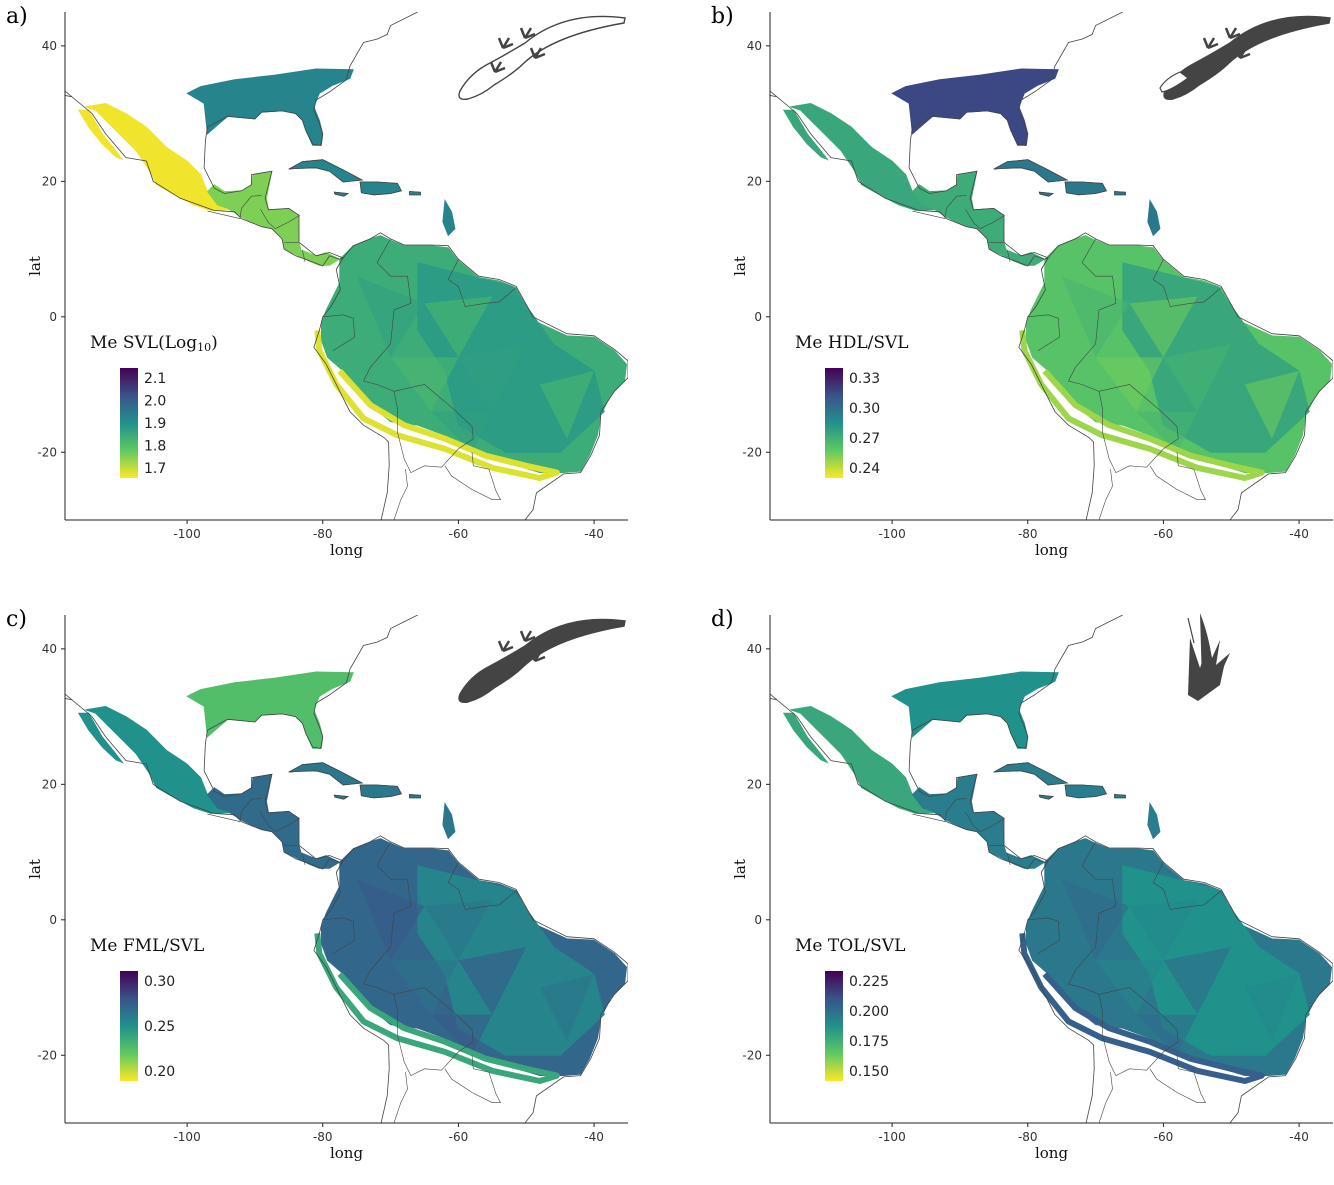 This screenshot has width=1334, height=1185. I want to click on panel-letter: c), so click(16, 619).